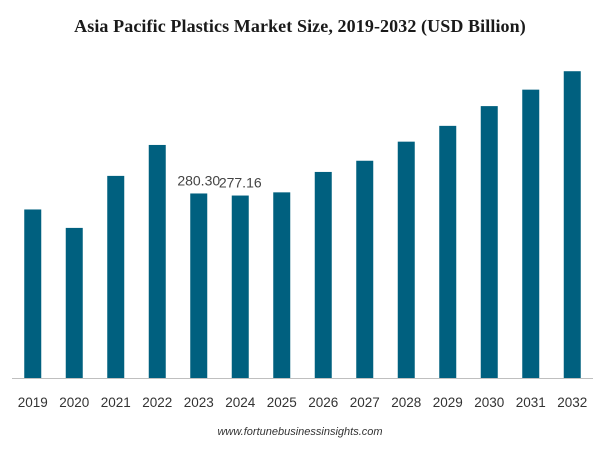 The width and height of the screenshot is (600, 452). What do you see at coordinates (240, 183) in the screenshot?
I see `data-label-2024: 277.16` at bounding box center [240, 183].